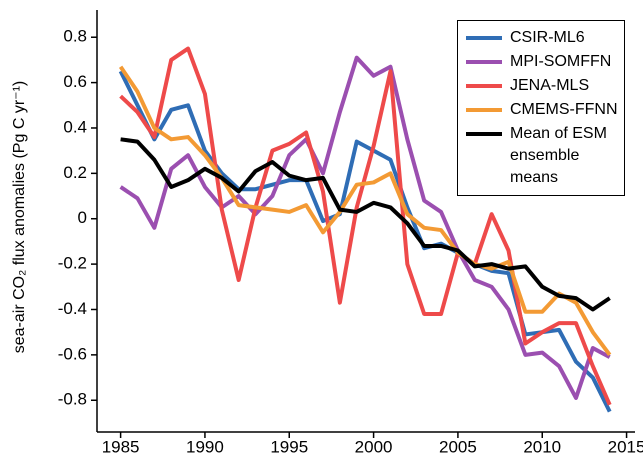 The image size is (643, 457). Describe the element at coordinates (205, 446) in the screenshot. I see `x-tick-label: 1990` at that location.